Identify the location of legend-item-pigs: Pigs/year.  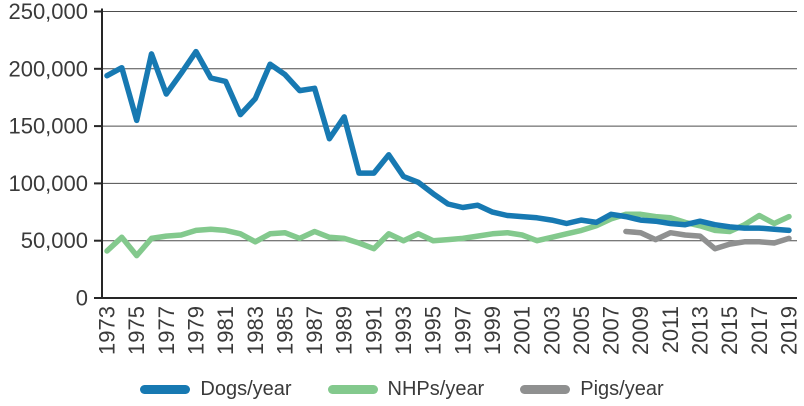
(592, 389).